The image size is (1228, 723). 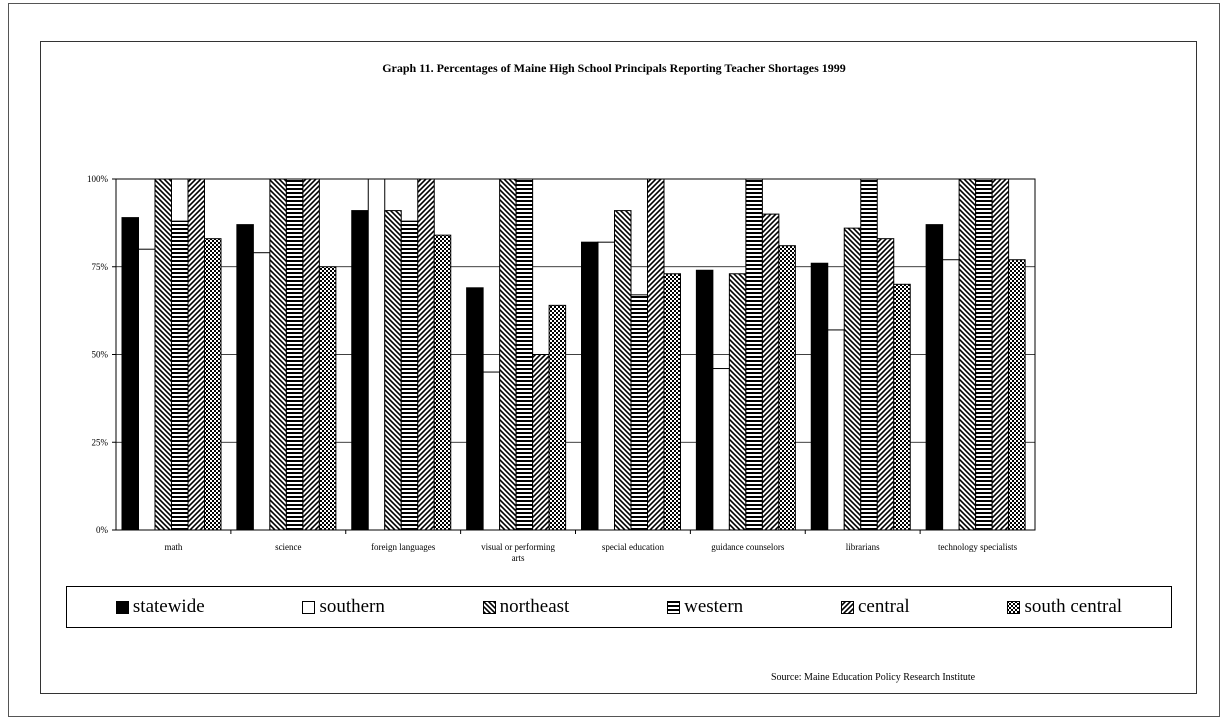 I want to click on legend-item-statewide: statewide, so click(x=160, y=607).